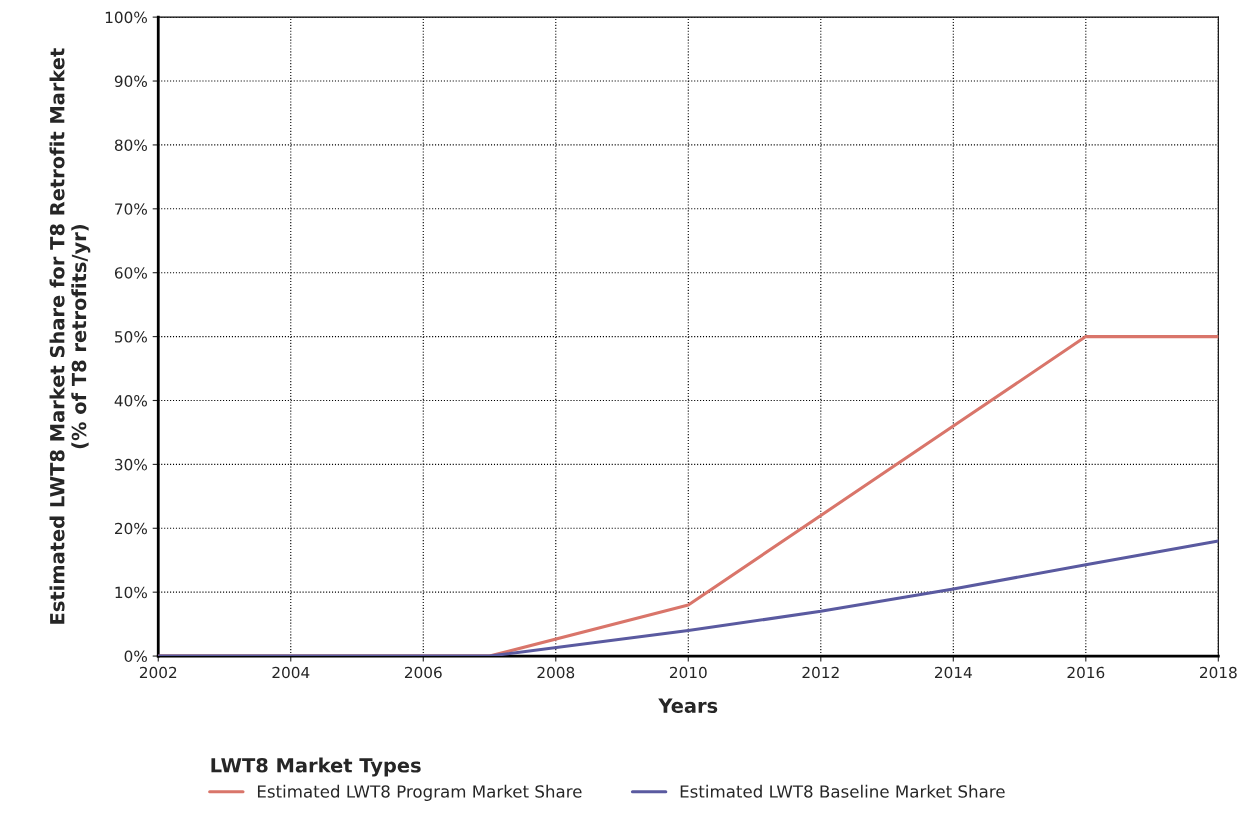  What do you see at coordinates (158, 672) in the screenshot?
I see `x-tick-label: 2002` at bounding box center [158, 672].